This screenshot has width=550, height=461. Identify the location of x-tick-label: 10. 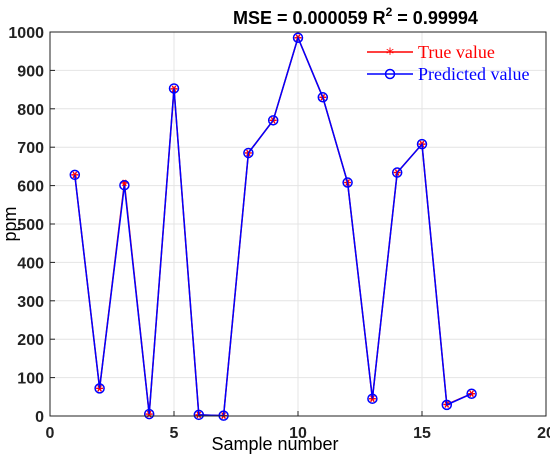
(298, 433).